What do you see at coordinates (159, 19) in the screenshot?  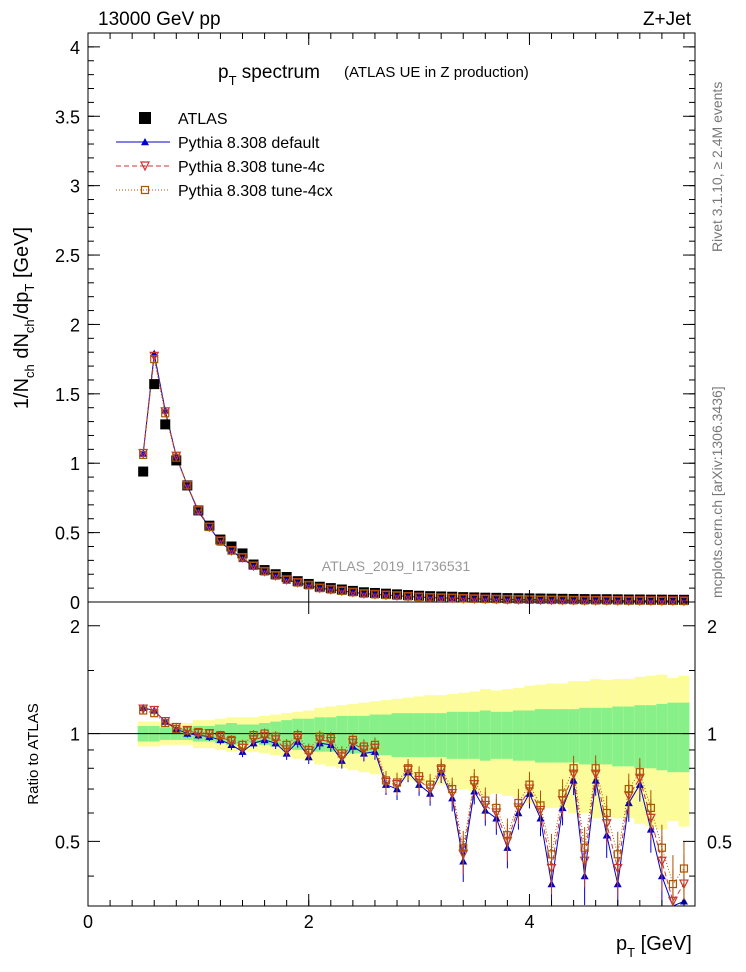 I see `header-left: 13000 GeV pp` at bounding box center [159, 19].